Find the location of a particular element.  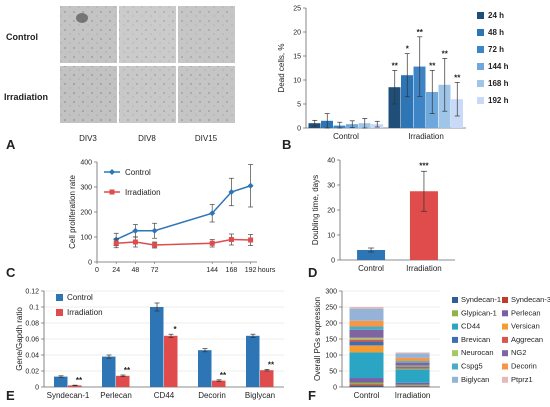

legend-label: Aggrecan is located at coordinates (527, 339).